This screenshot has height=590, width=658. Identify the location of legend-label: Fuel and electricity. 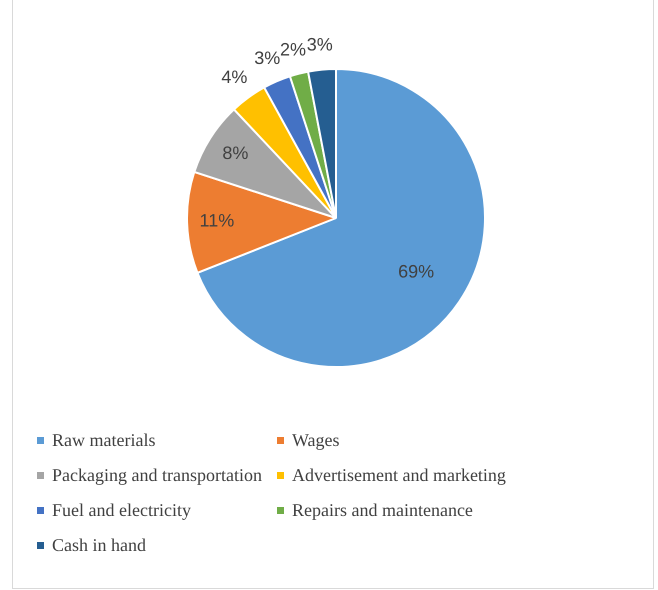
(121, 510).